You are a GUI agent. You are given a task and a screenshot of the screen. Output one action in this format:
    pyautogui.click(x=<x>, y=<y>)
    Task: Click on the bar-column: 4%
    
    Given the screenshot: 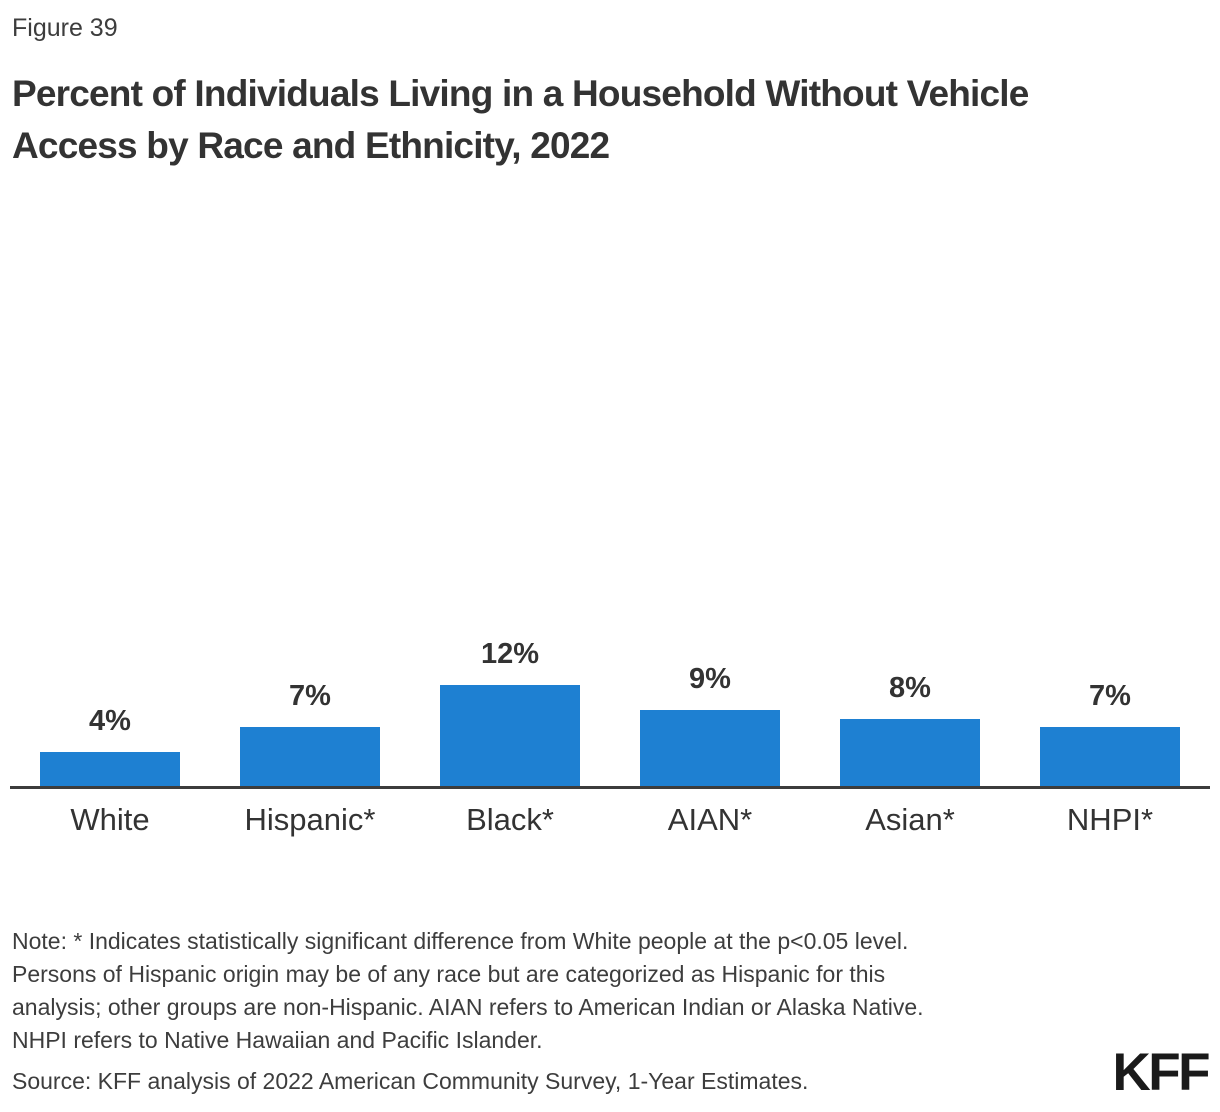 What is the action you would take?
    pyautogui.click(x=110, y=479)
    